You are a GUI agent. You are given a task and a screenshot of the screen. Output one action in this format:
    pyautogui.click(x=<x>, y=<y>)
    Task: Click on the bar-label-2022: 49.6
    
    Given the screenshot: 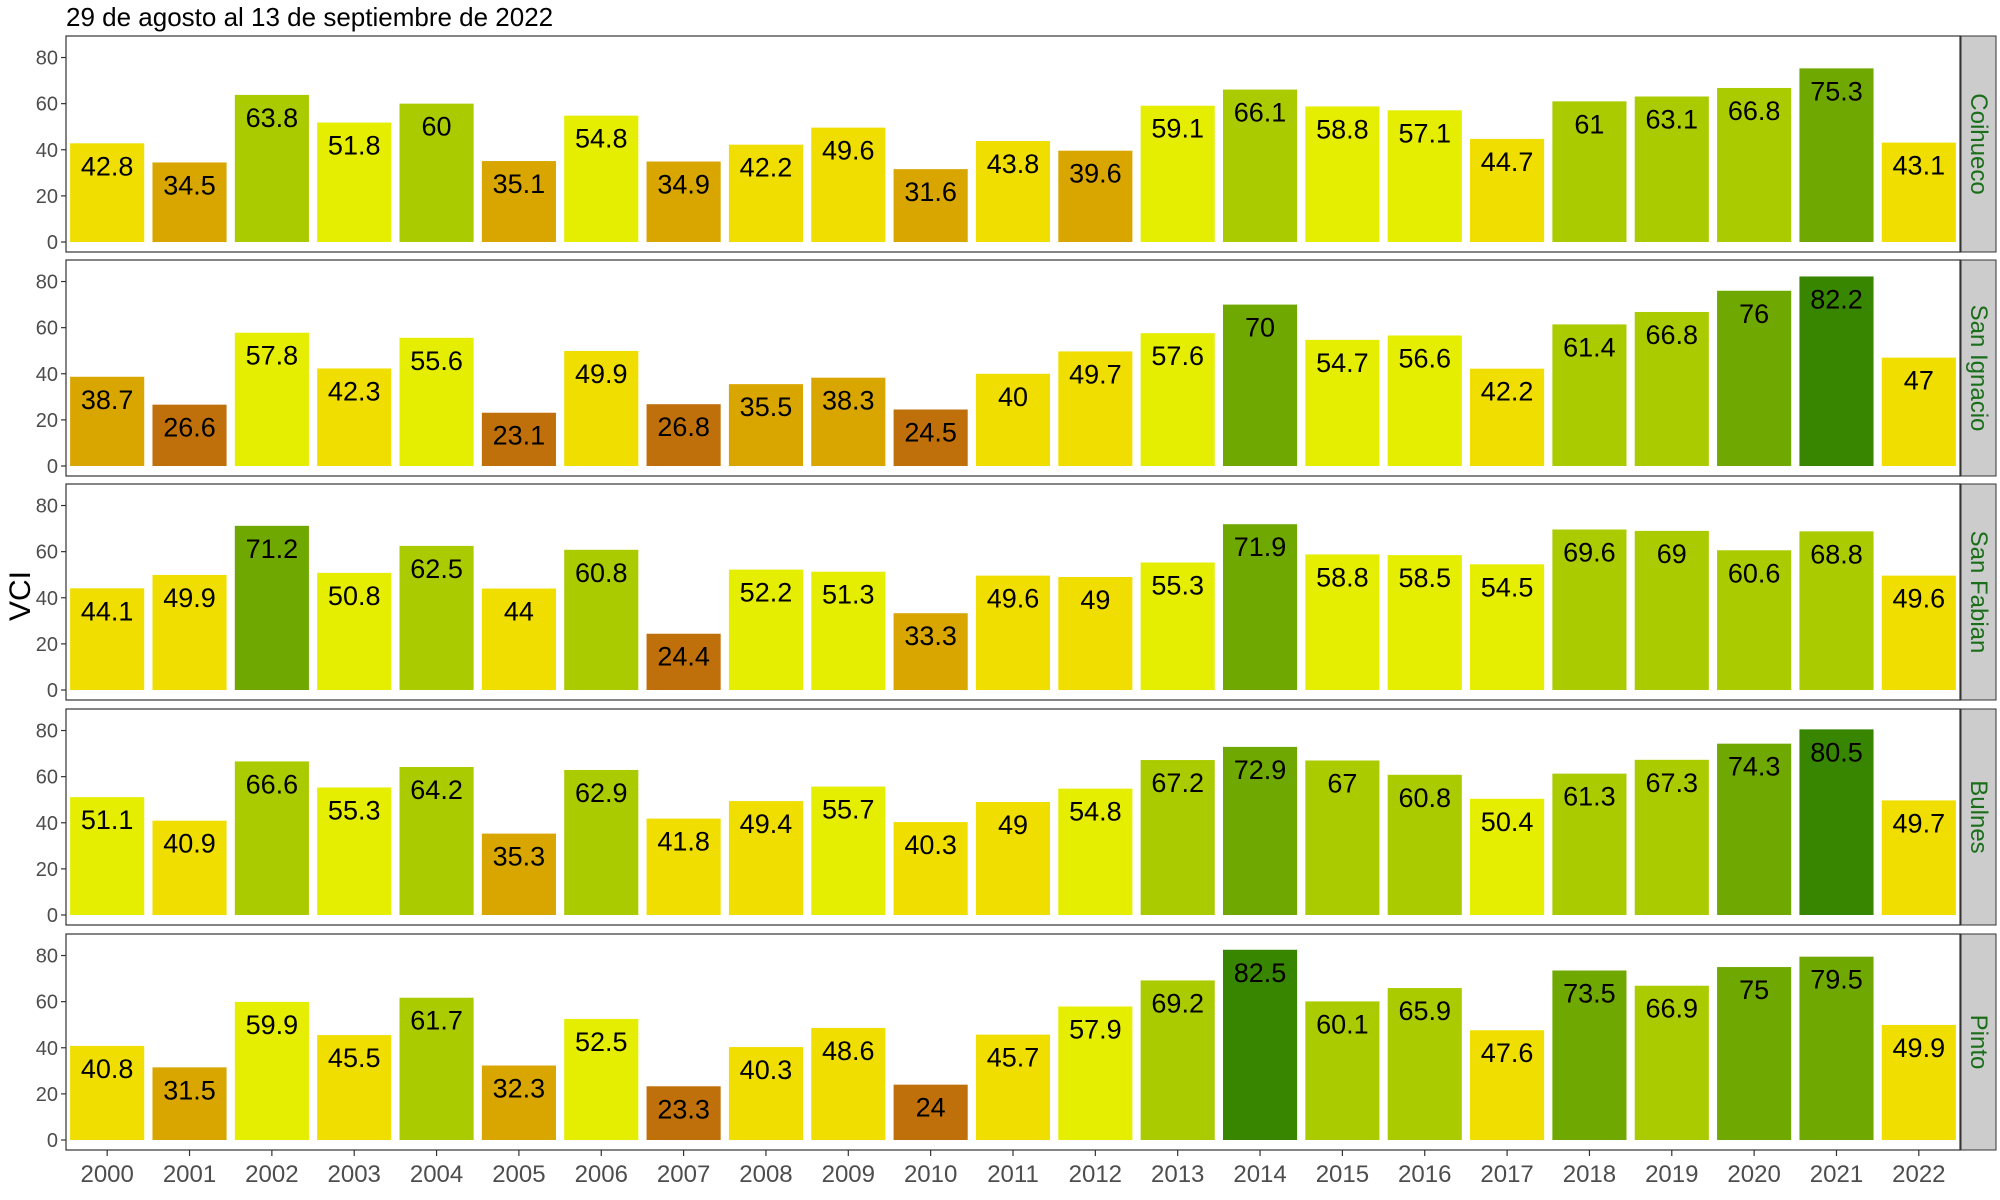 What is the action you would take?
    pyautogui.click(x=1919, y=599)
    